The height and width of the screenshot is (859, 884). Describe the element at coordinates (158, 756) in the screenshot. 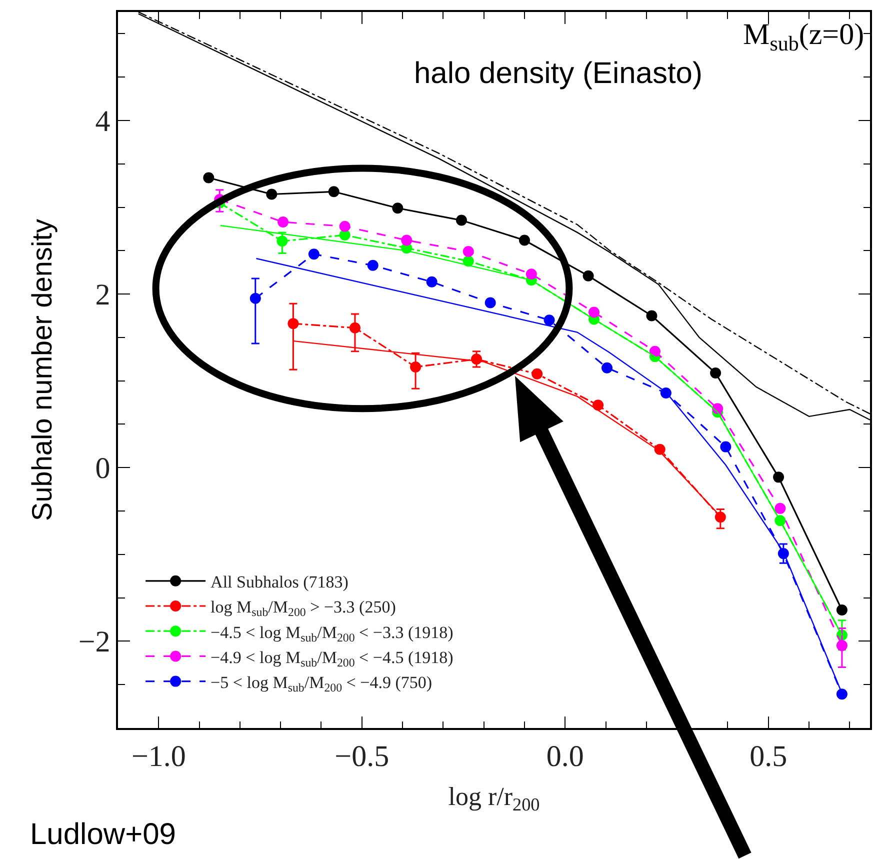

I see `x-tick-label: −1.0` at that location.